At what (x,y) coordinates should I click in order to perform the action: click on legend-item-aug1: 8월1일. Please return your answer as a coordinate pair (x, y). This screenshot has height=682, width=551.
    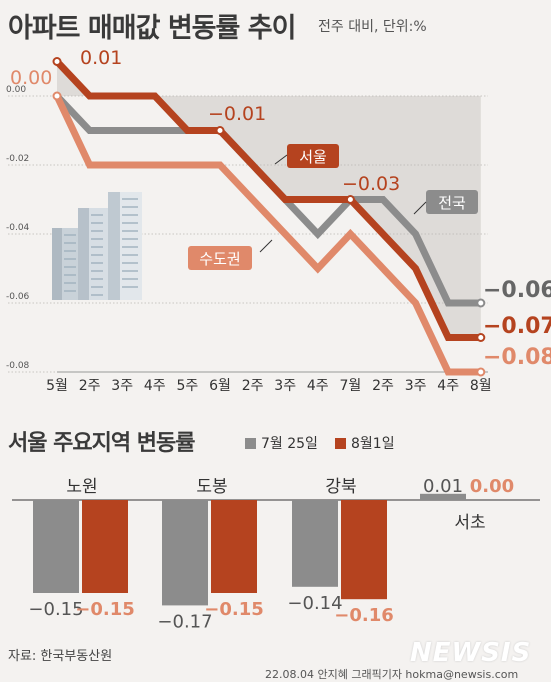
    Looking at the image, I should click on (365, 443).